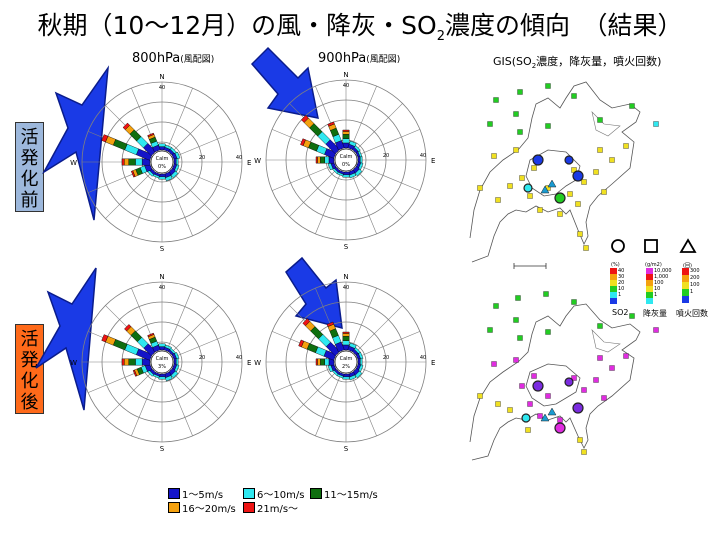  Describe the element at coordinates (663, 271) in the screenshot. I see `legend-value: 10,000` at that location.